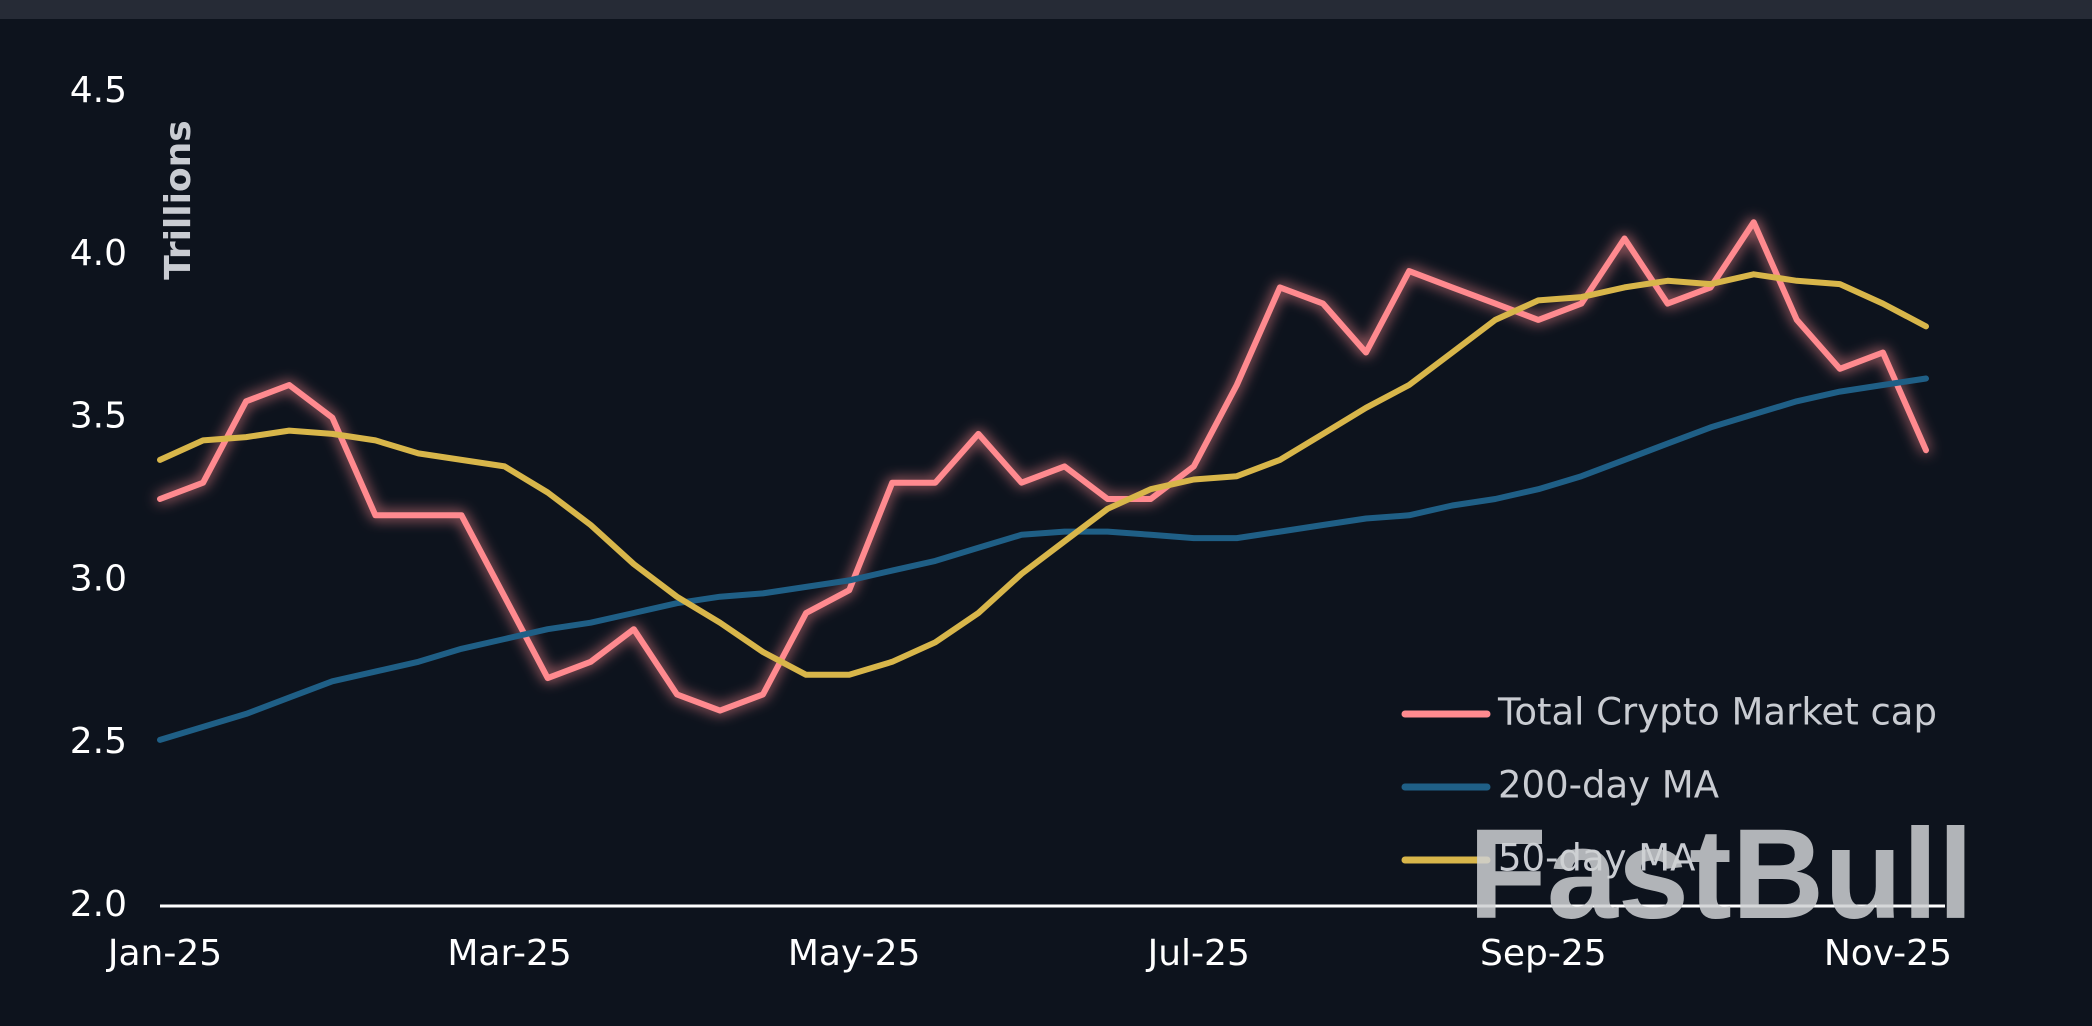 Image resolution: width=2092 pixels, height=1026 pixels. What do you see at coordinates (98, 253) in the screenshot?
I see `y-tick-label: 4.0` at bounding box center [98, 253].